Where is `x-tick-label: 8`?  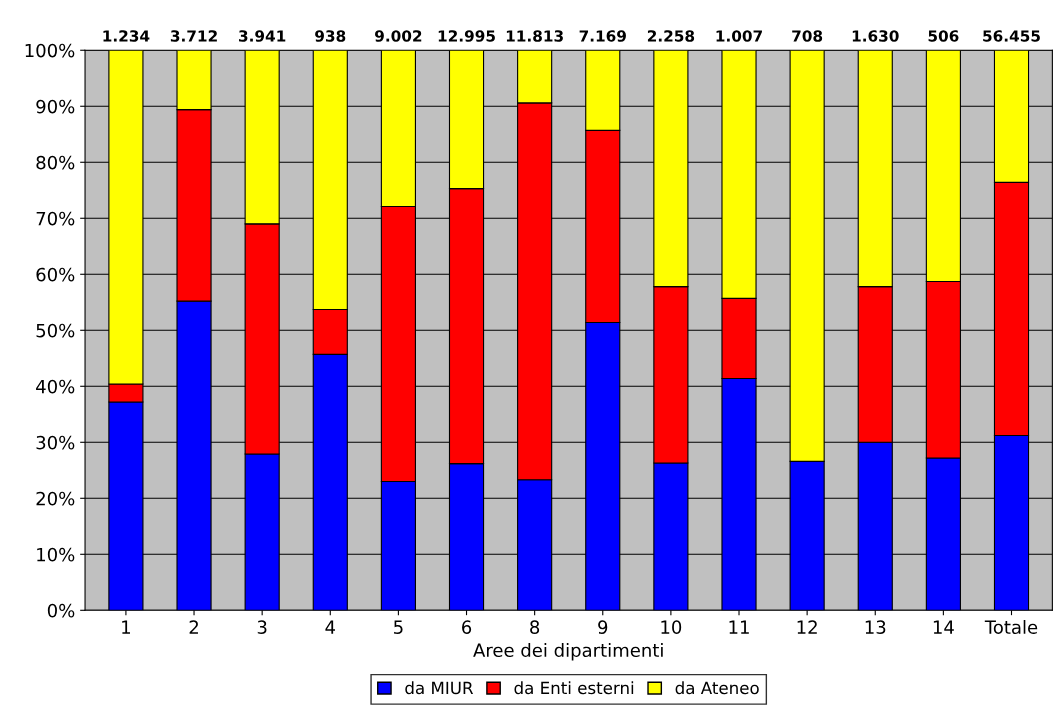
x-tick-label: 8 is located at coordinates (535, 627).